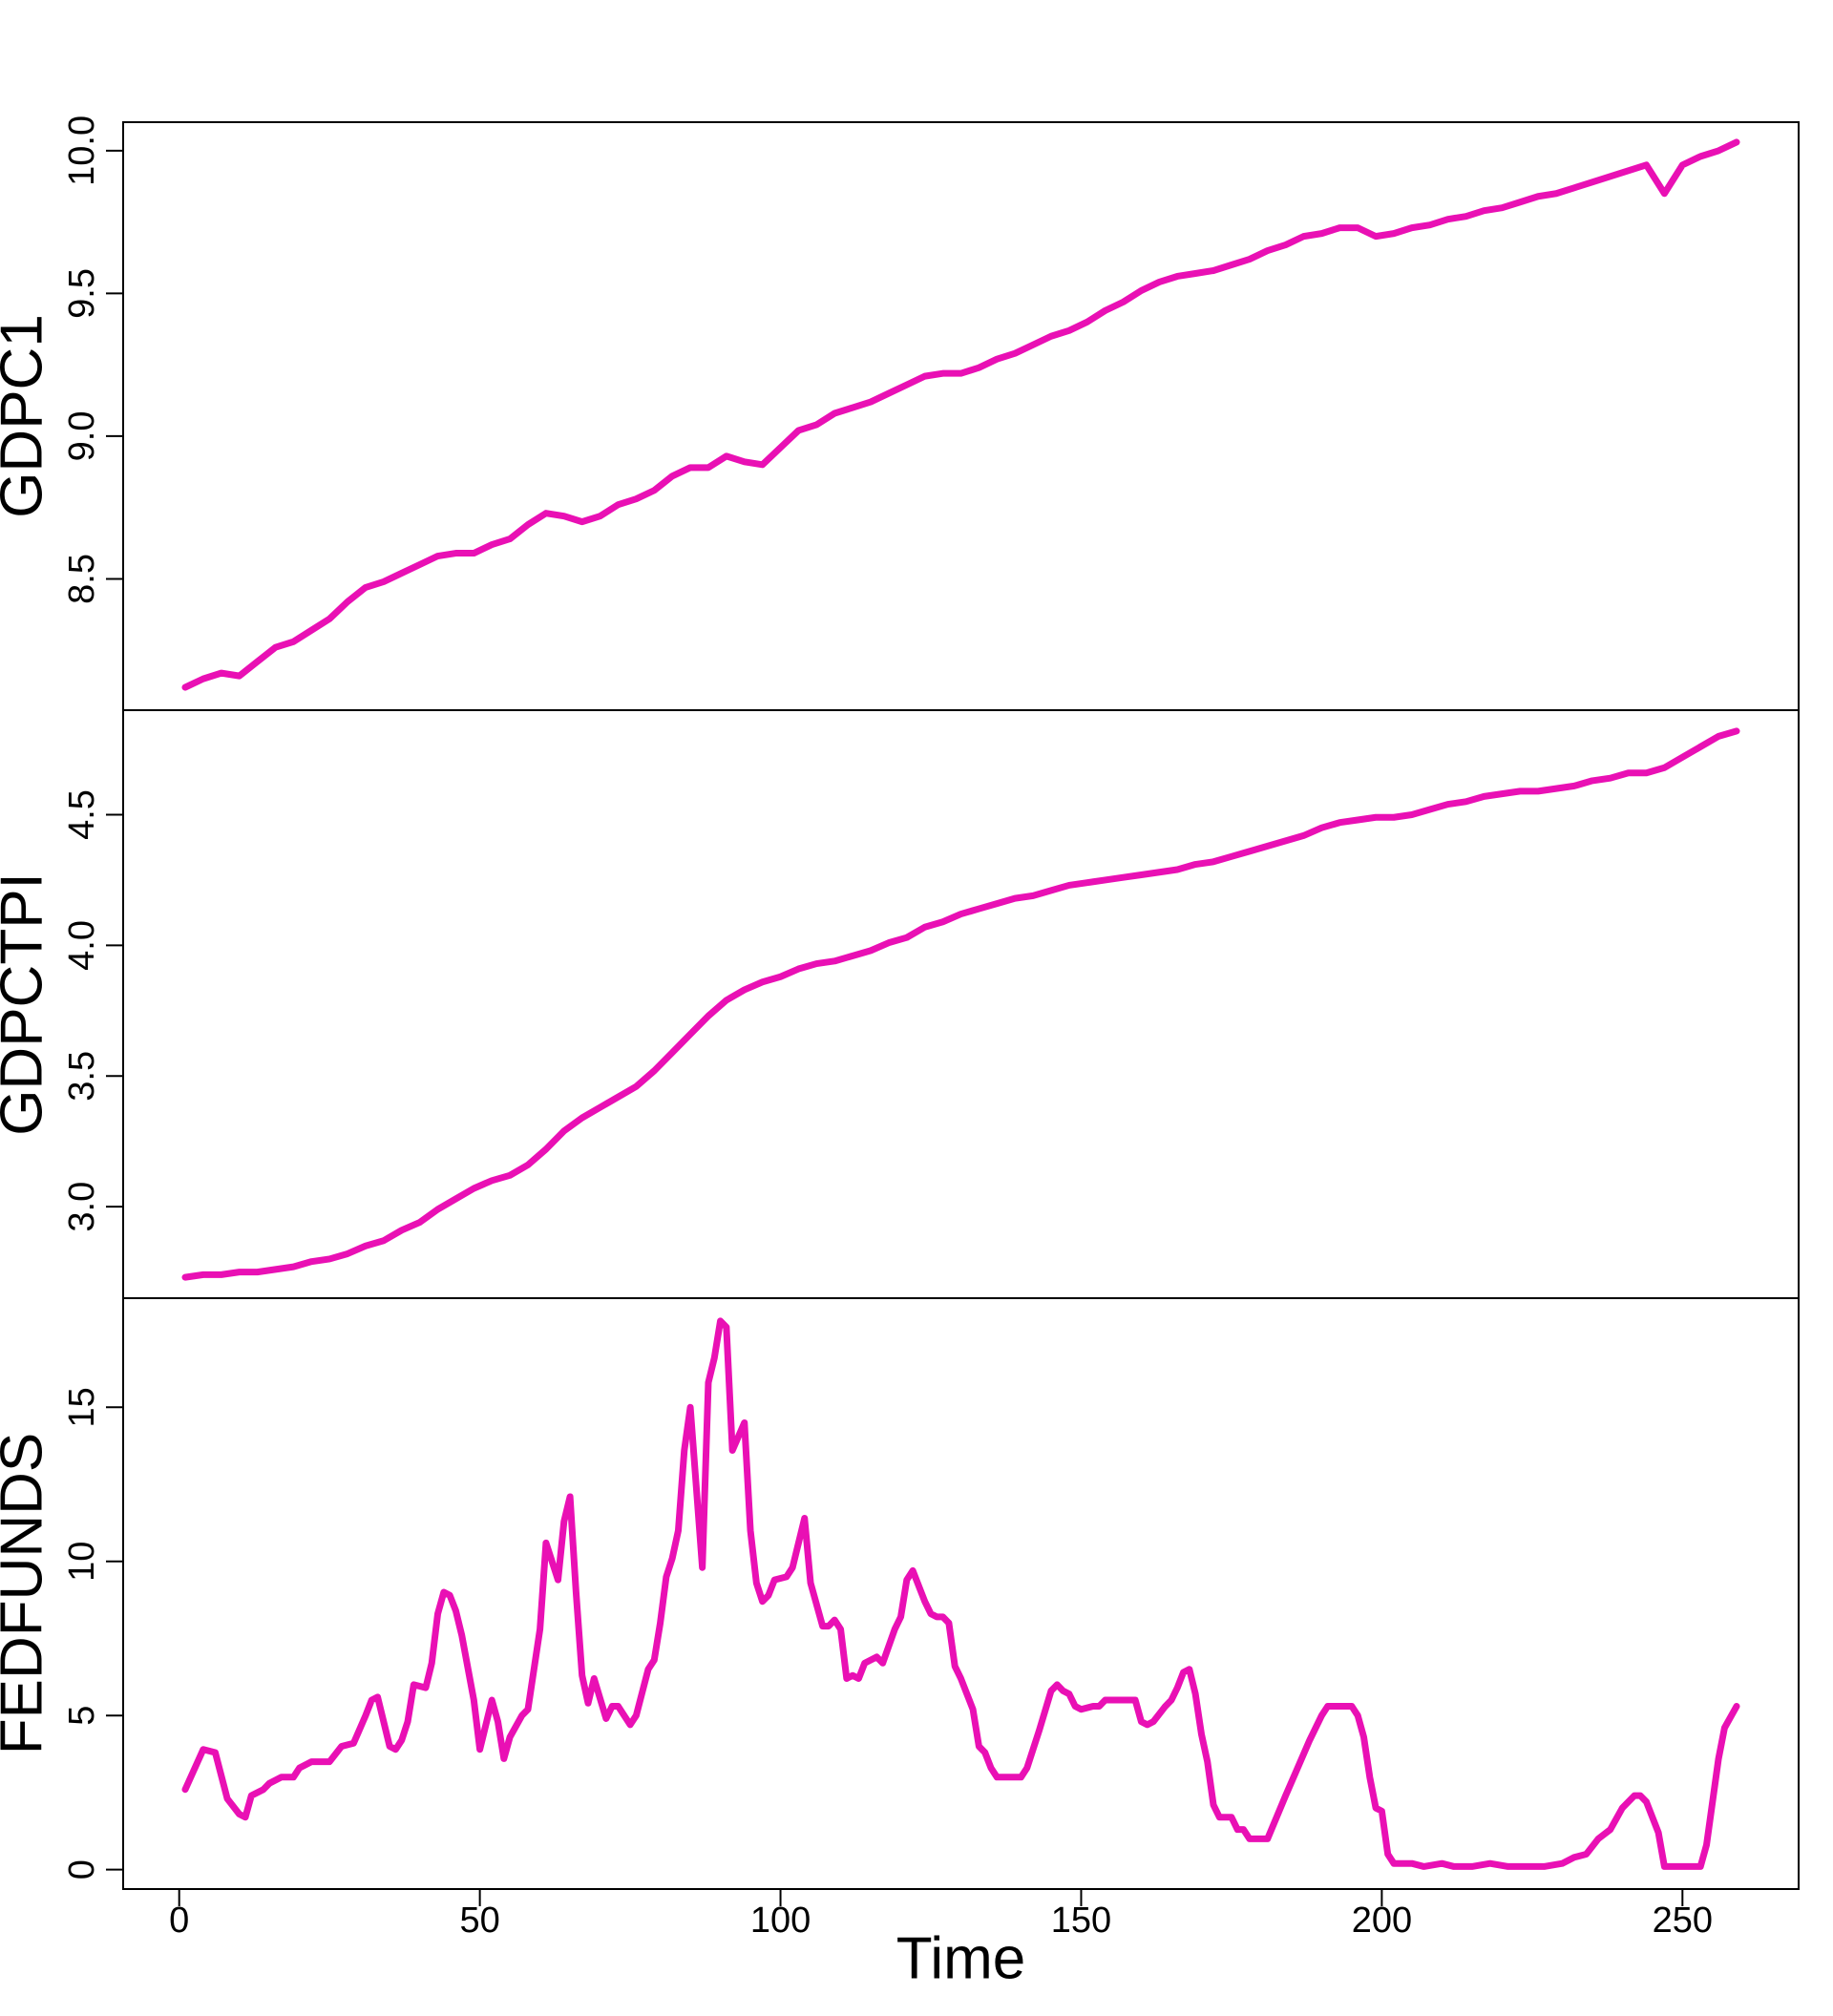  What do you see at coordinates (82, 1716) in the screenshot?
I see `y-tick-label: 5` at bounding box center [82, 1716].